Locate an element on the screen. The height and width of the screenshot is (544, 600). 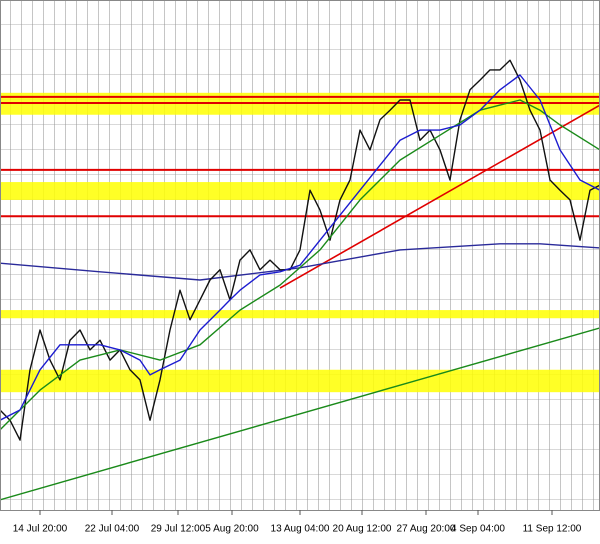
x-tick-label: 22 Jul 04:00 is located at coordinates (112, 529).